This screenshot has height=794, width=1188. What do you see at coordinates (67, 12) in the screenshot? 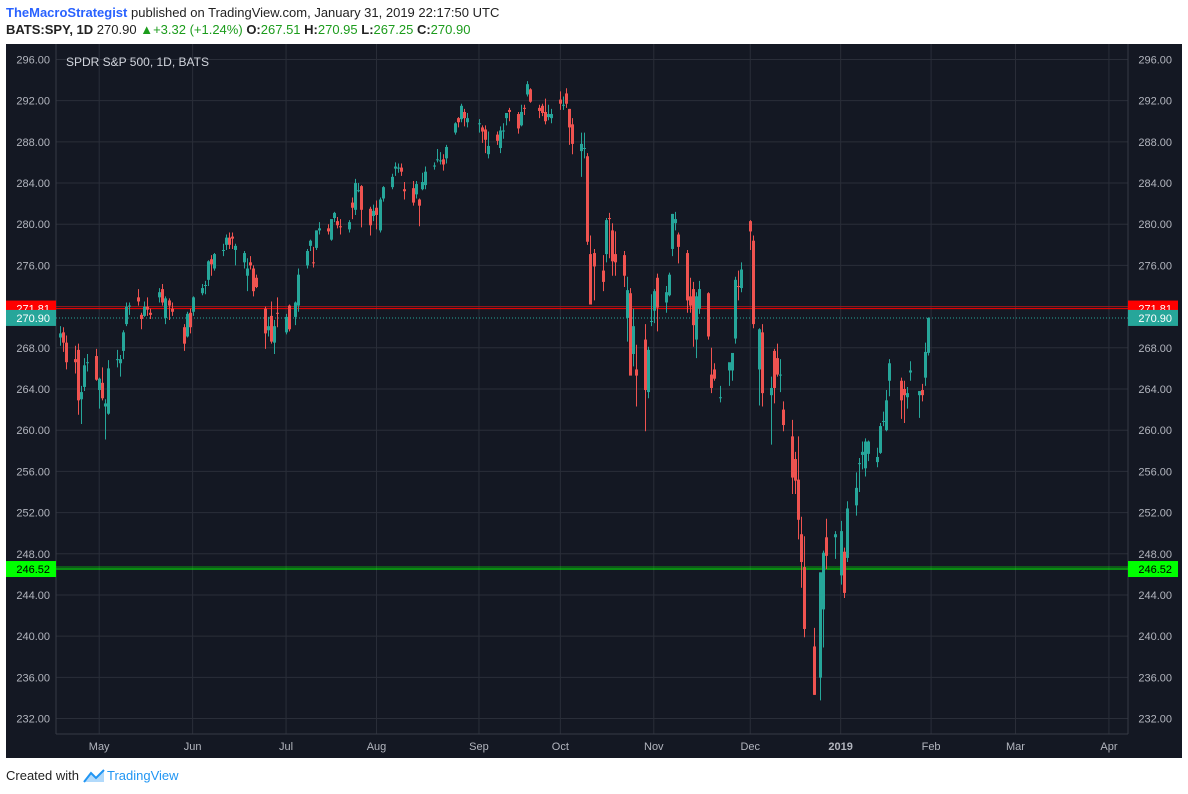
I see `author-link: TheMacroStrategist` at bounding box center [67, 12].